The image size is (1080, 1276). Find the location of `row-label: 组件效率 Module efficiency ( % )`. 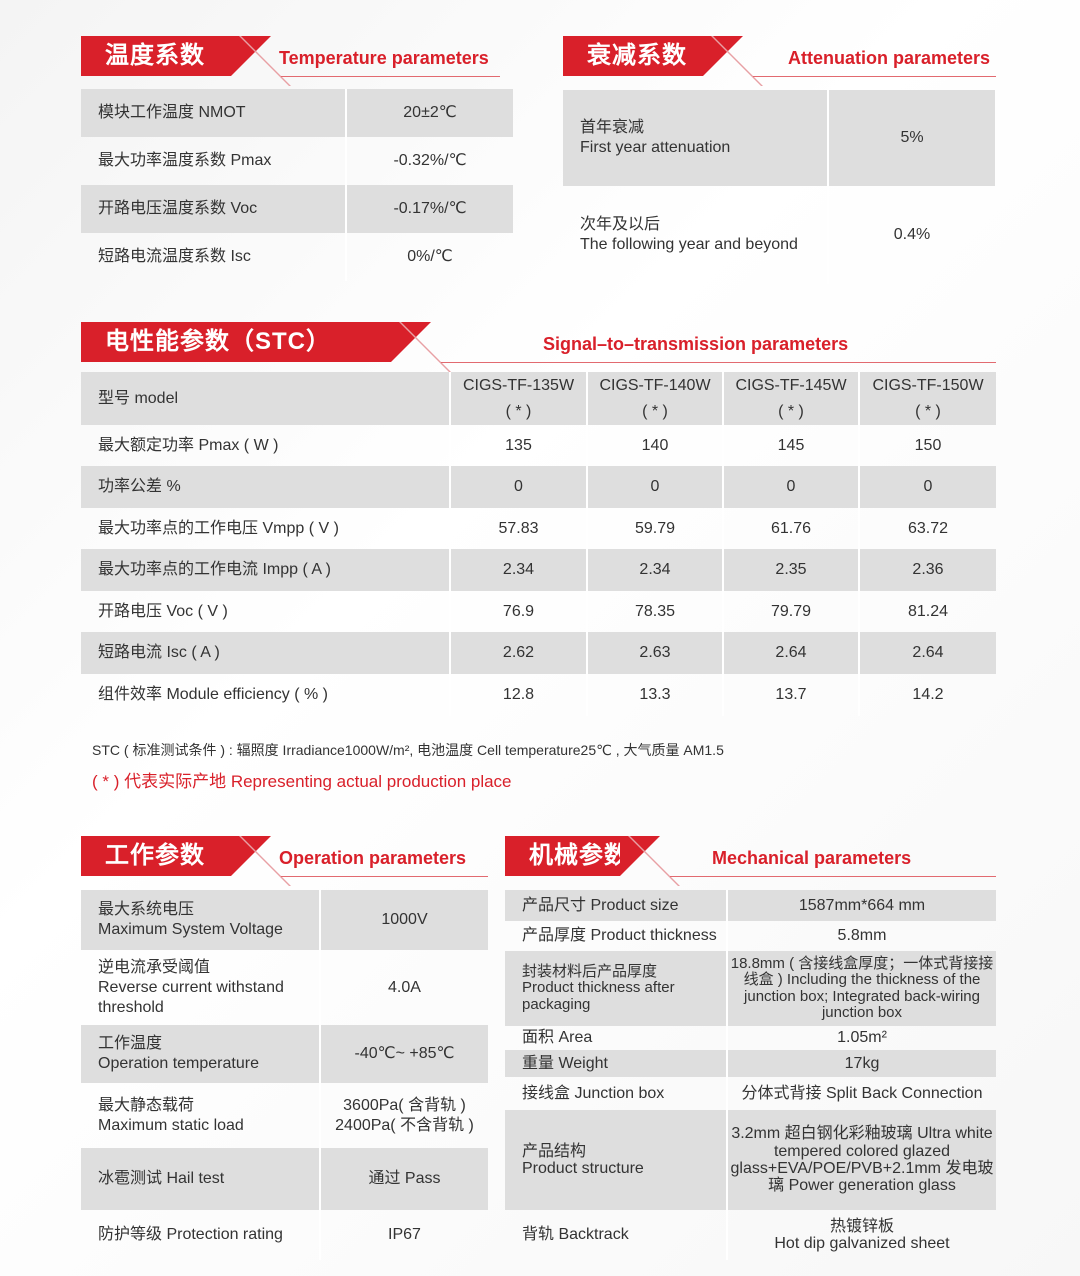

row-label: 组件效率 Module efficiency ( % ) is located at coordinates (266, 695).